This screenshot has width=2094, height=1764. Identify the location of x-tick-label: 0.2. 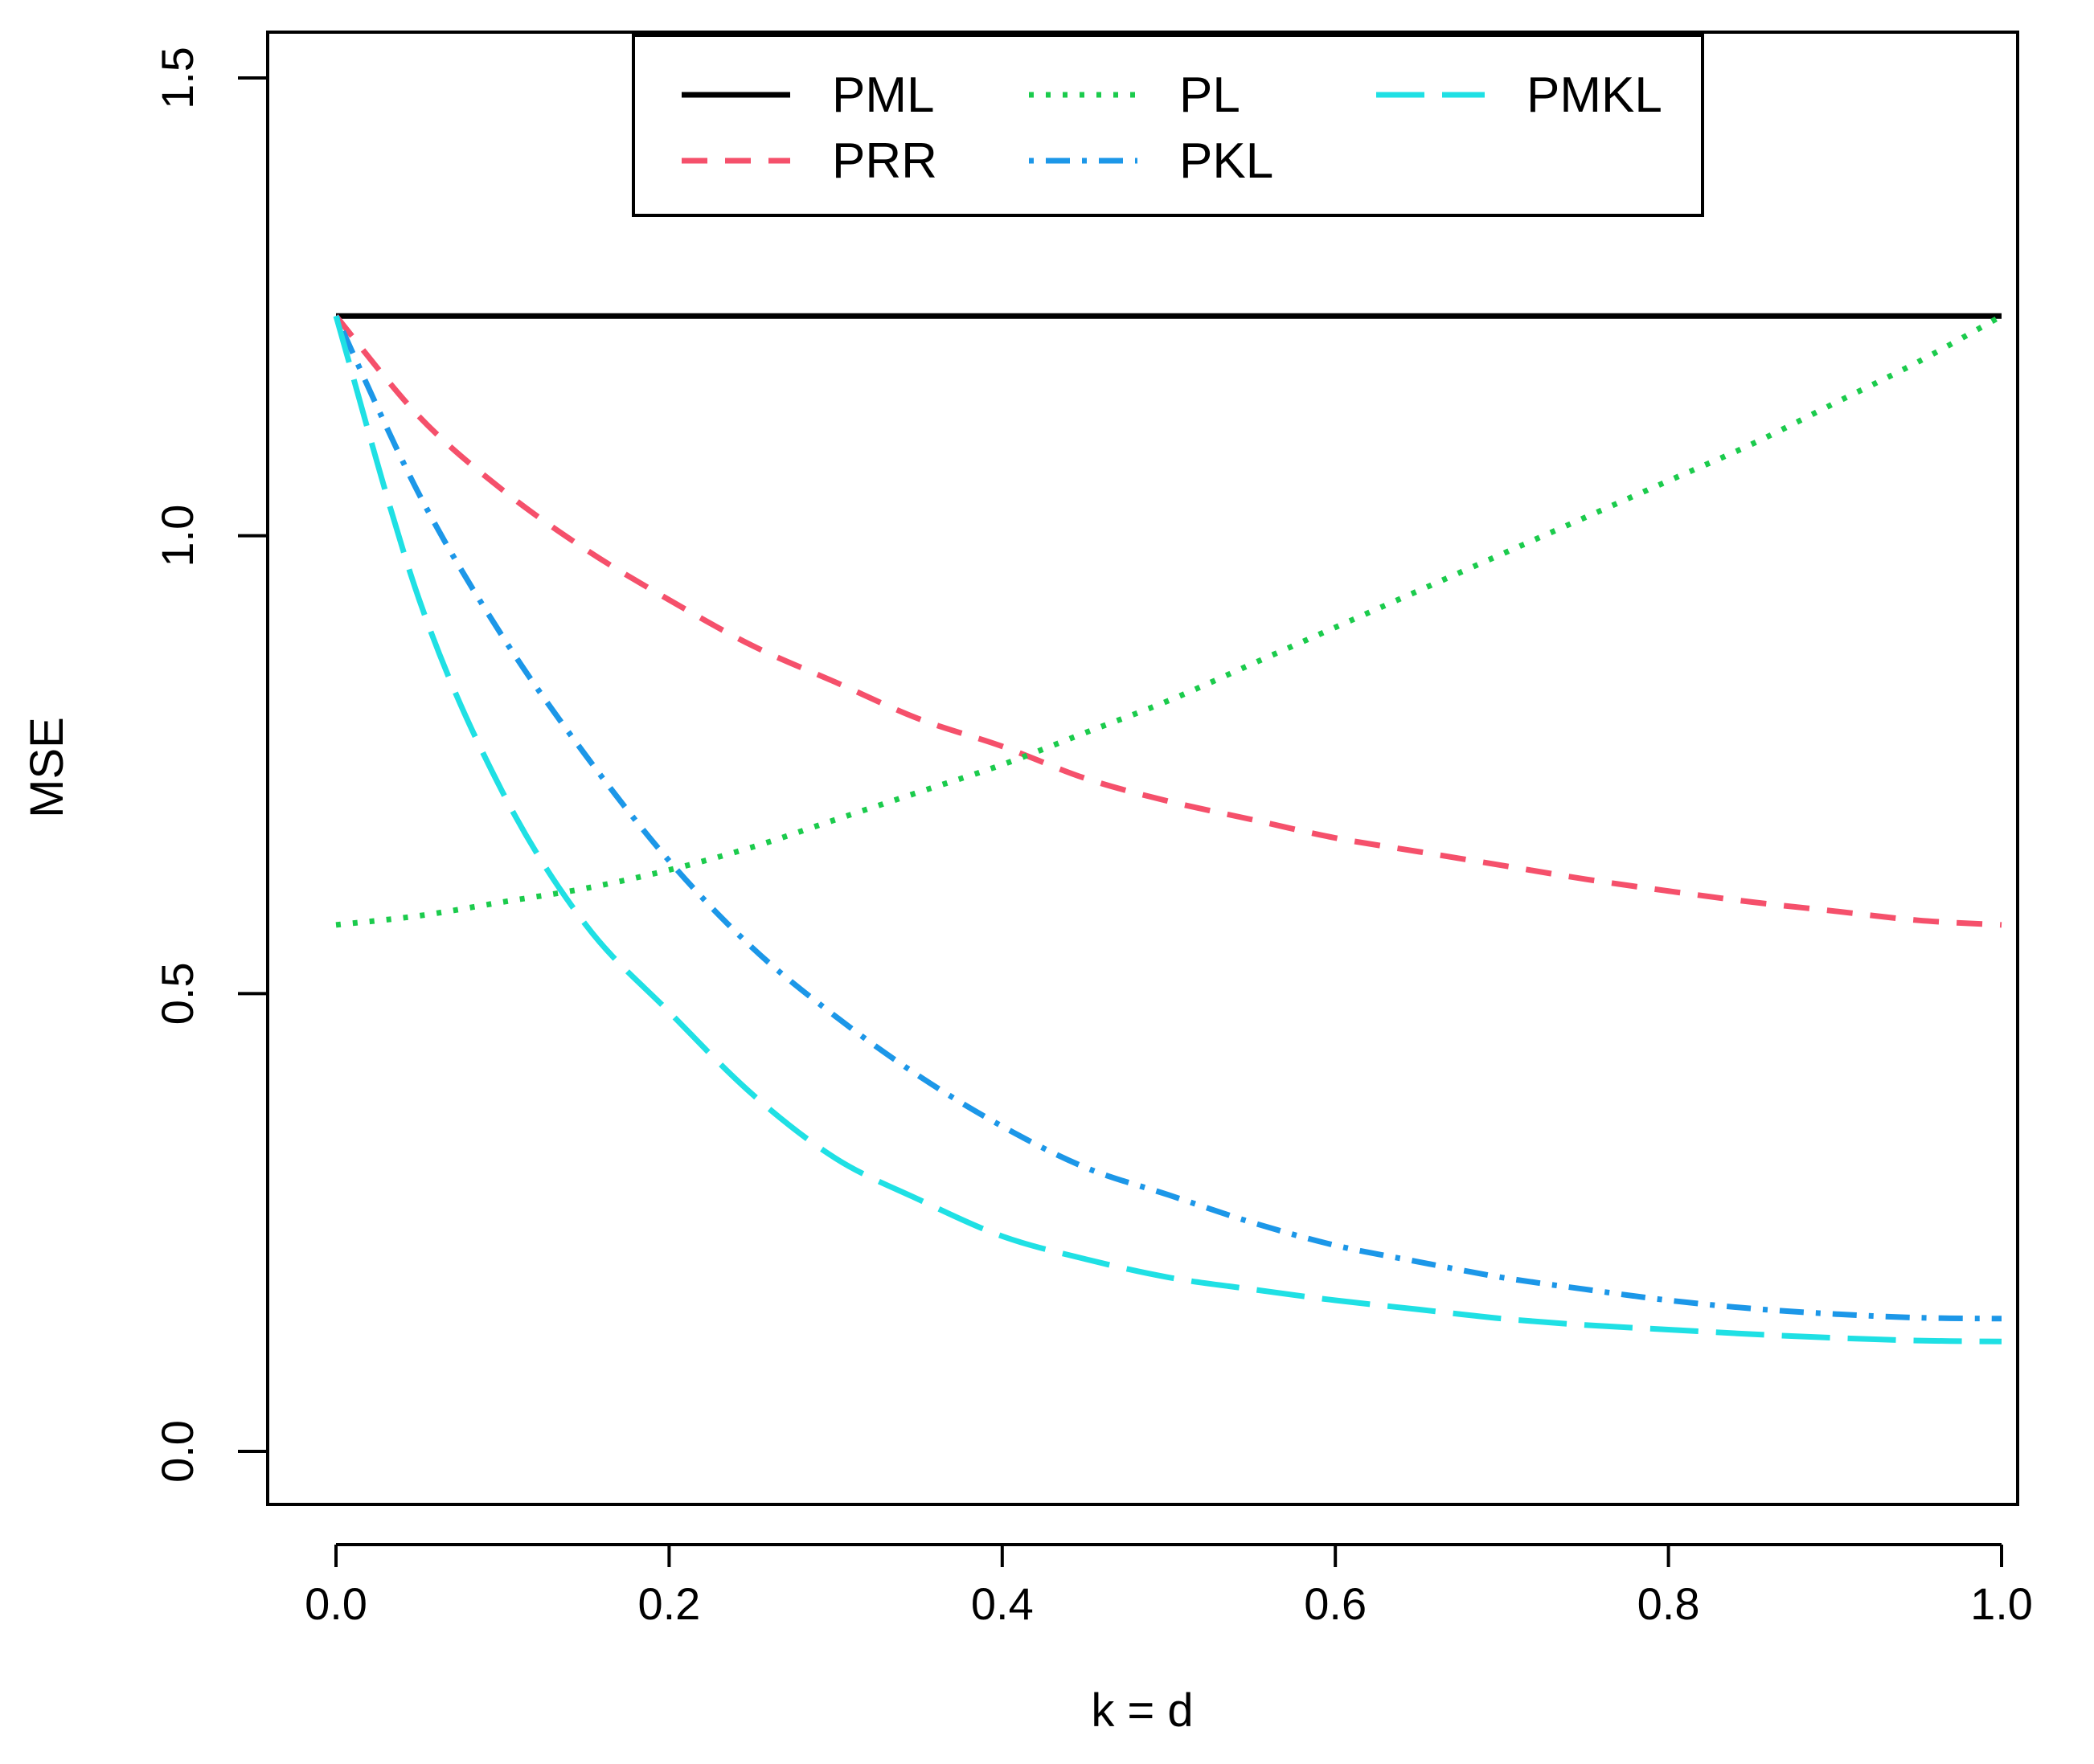
(668, 1603).